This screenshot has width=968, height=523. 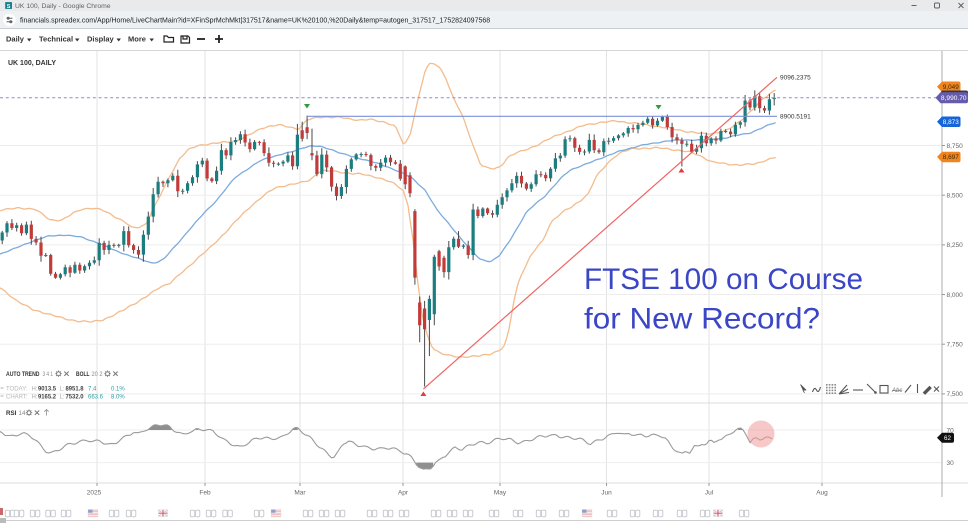 What do you see at coordinates (118, 390) in the screenshot?
I see `svg-text: 0.1%` at bounding box center [118, 390].